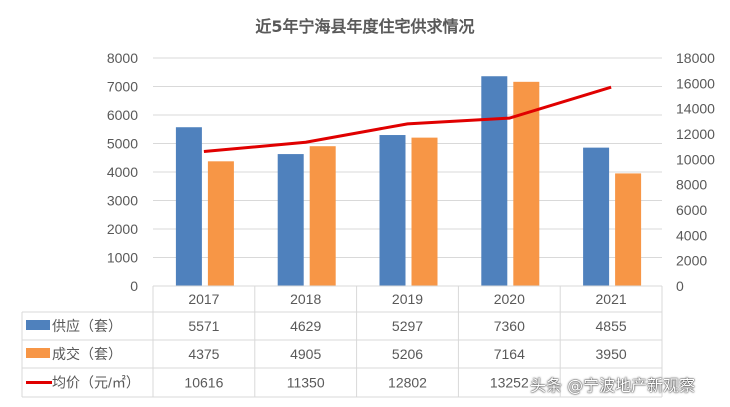  What do you see at coordinates (407, 383) in the screenshot?
I see `table-cell: 12802` at bounding box center [407, 383].